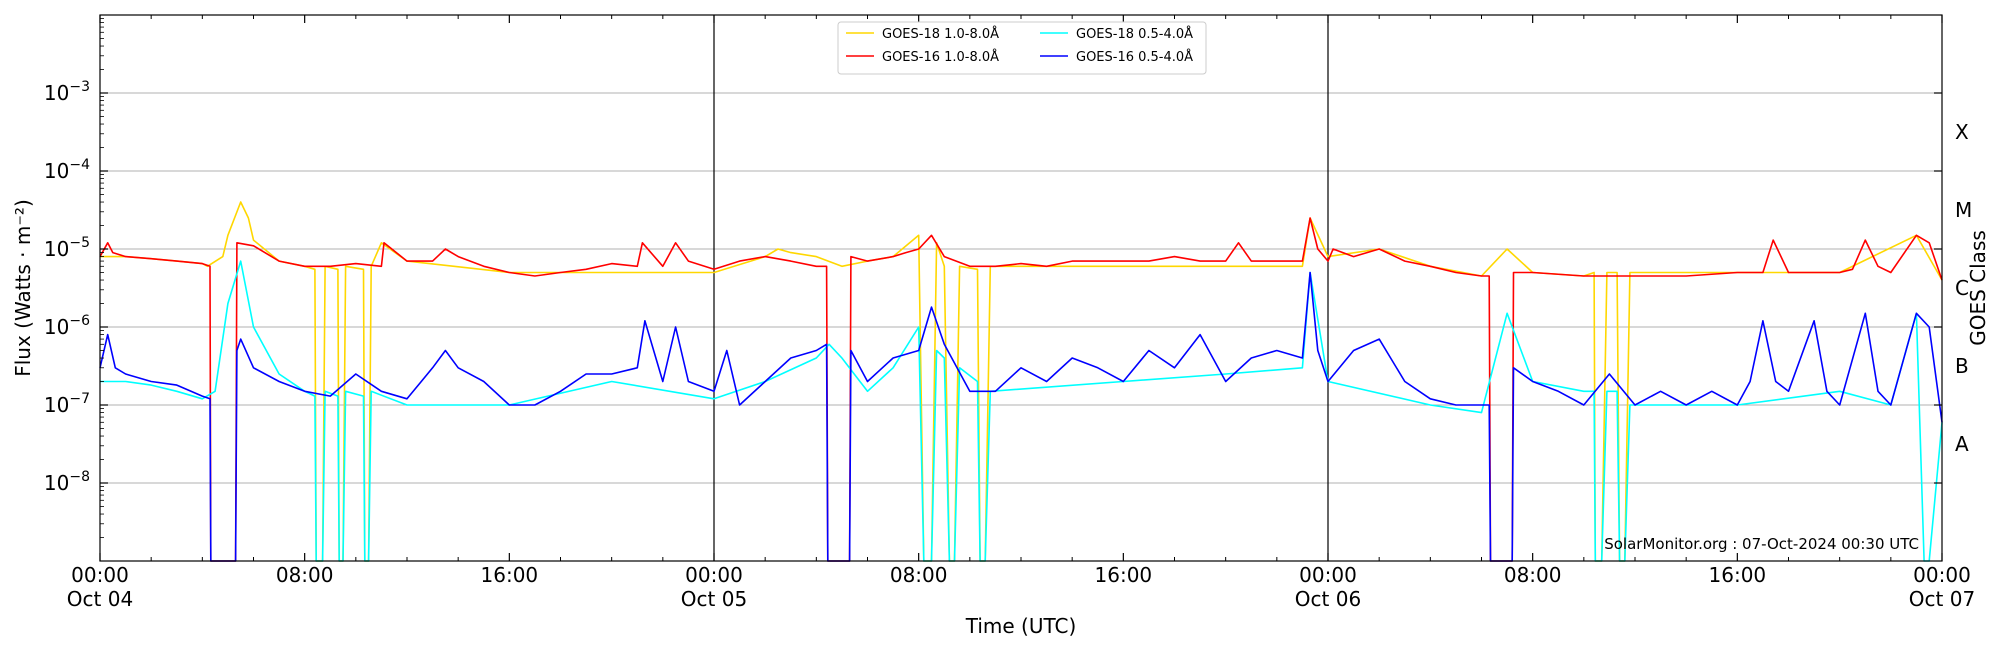 The height and width of the screenshot is (650, 2000). I want to click on goes-class-label: A, so click(1962, 444).